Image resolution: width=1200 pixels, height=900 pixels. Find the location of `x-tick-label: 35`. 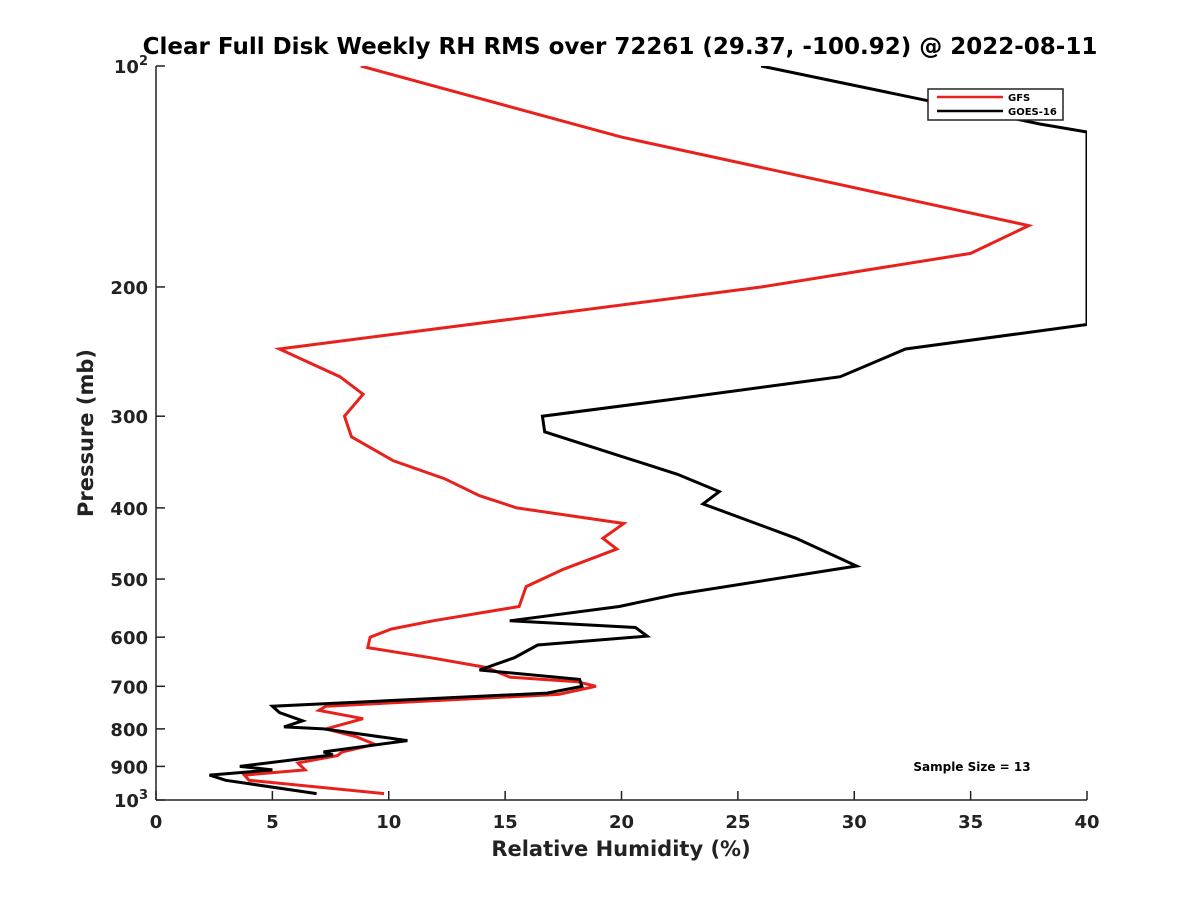

x-tick-label: 35 is located at coordinates (970, 822).